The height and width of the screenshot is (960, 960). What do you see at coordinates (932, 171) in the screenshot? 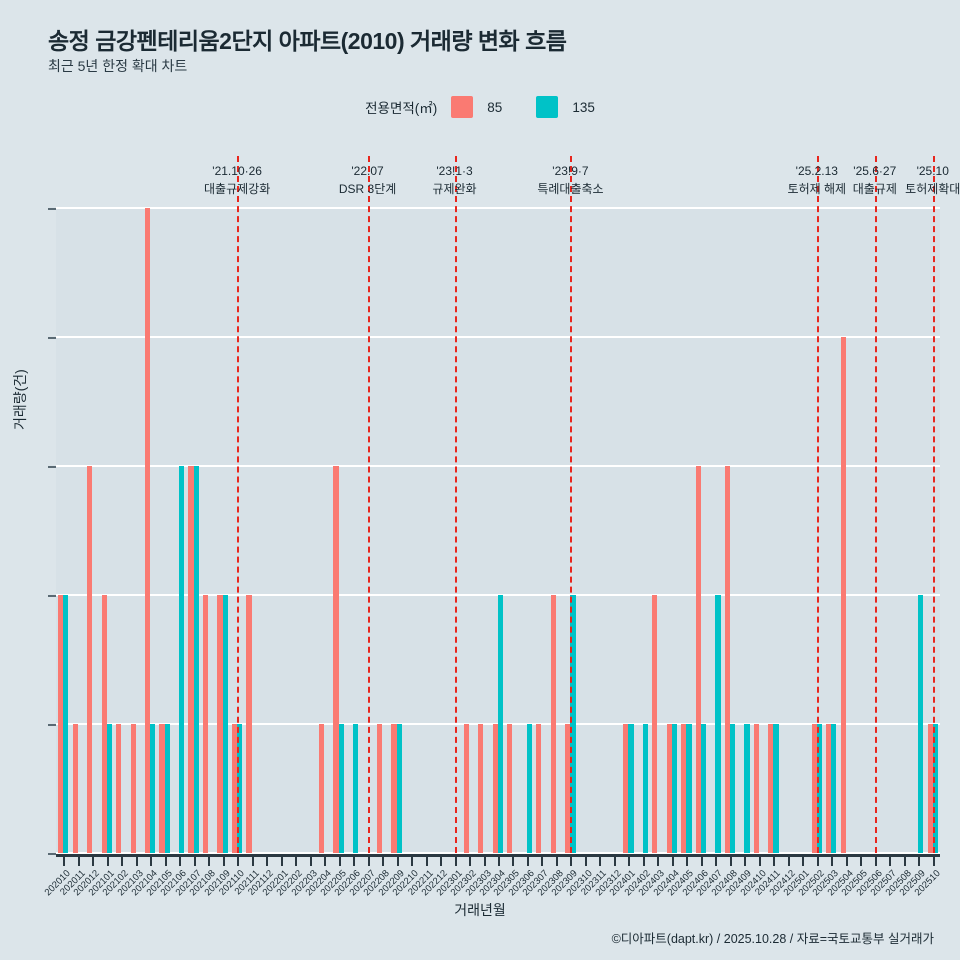
I see `event-date: '25.10` at bounding box center [932, 171].